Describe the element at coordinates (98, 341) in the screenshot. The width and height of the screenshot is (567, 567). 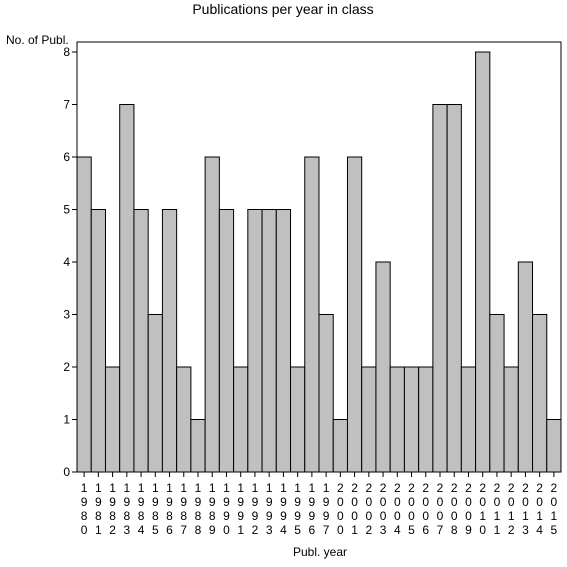
I see `bar-1981` at that location.